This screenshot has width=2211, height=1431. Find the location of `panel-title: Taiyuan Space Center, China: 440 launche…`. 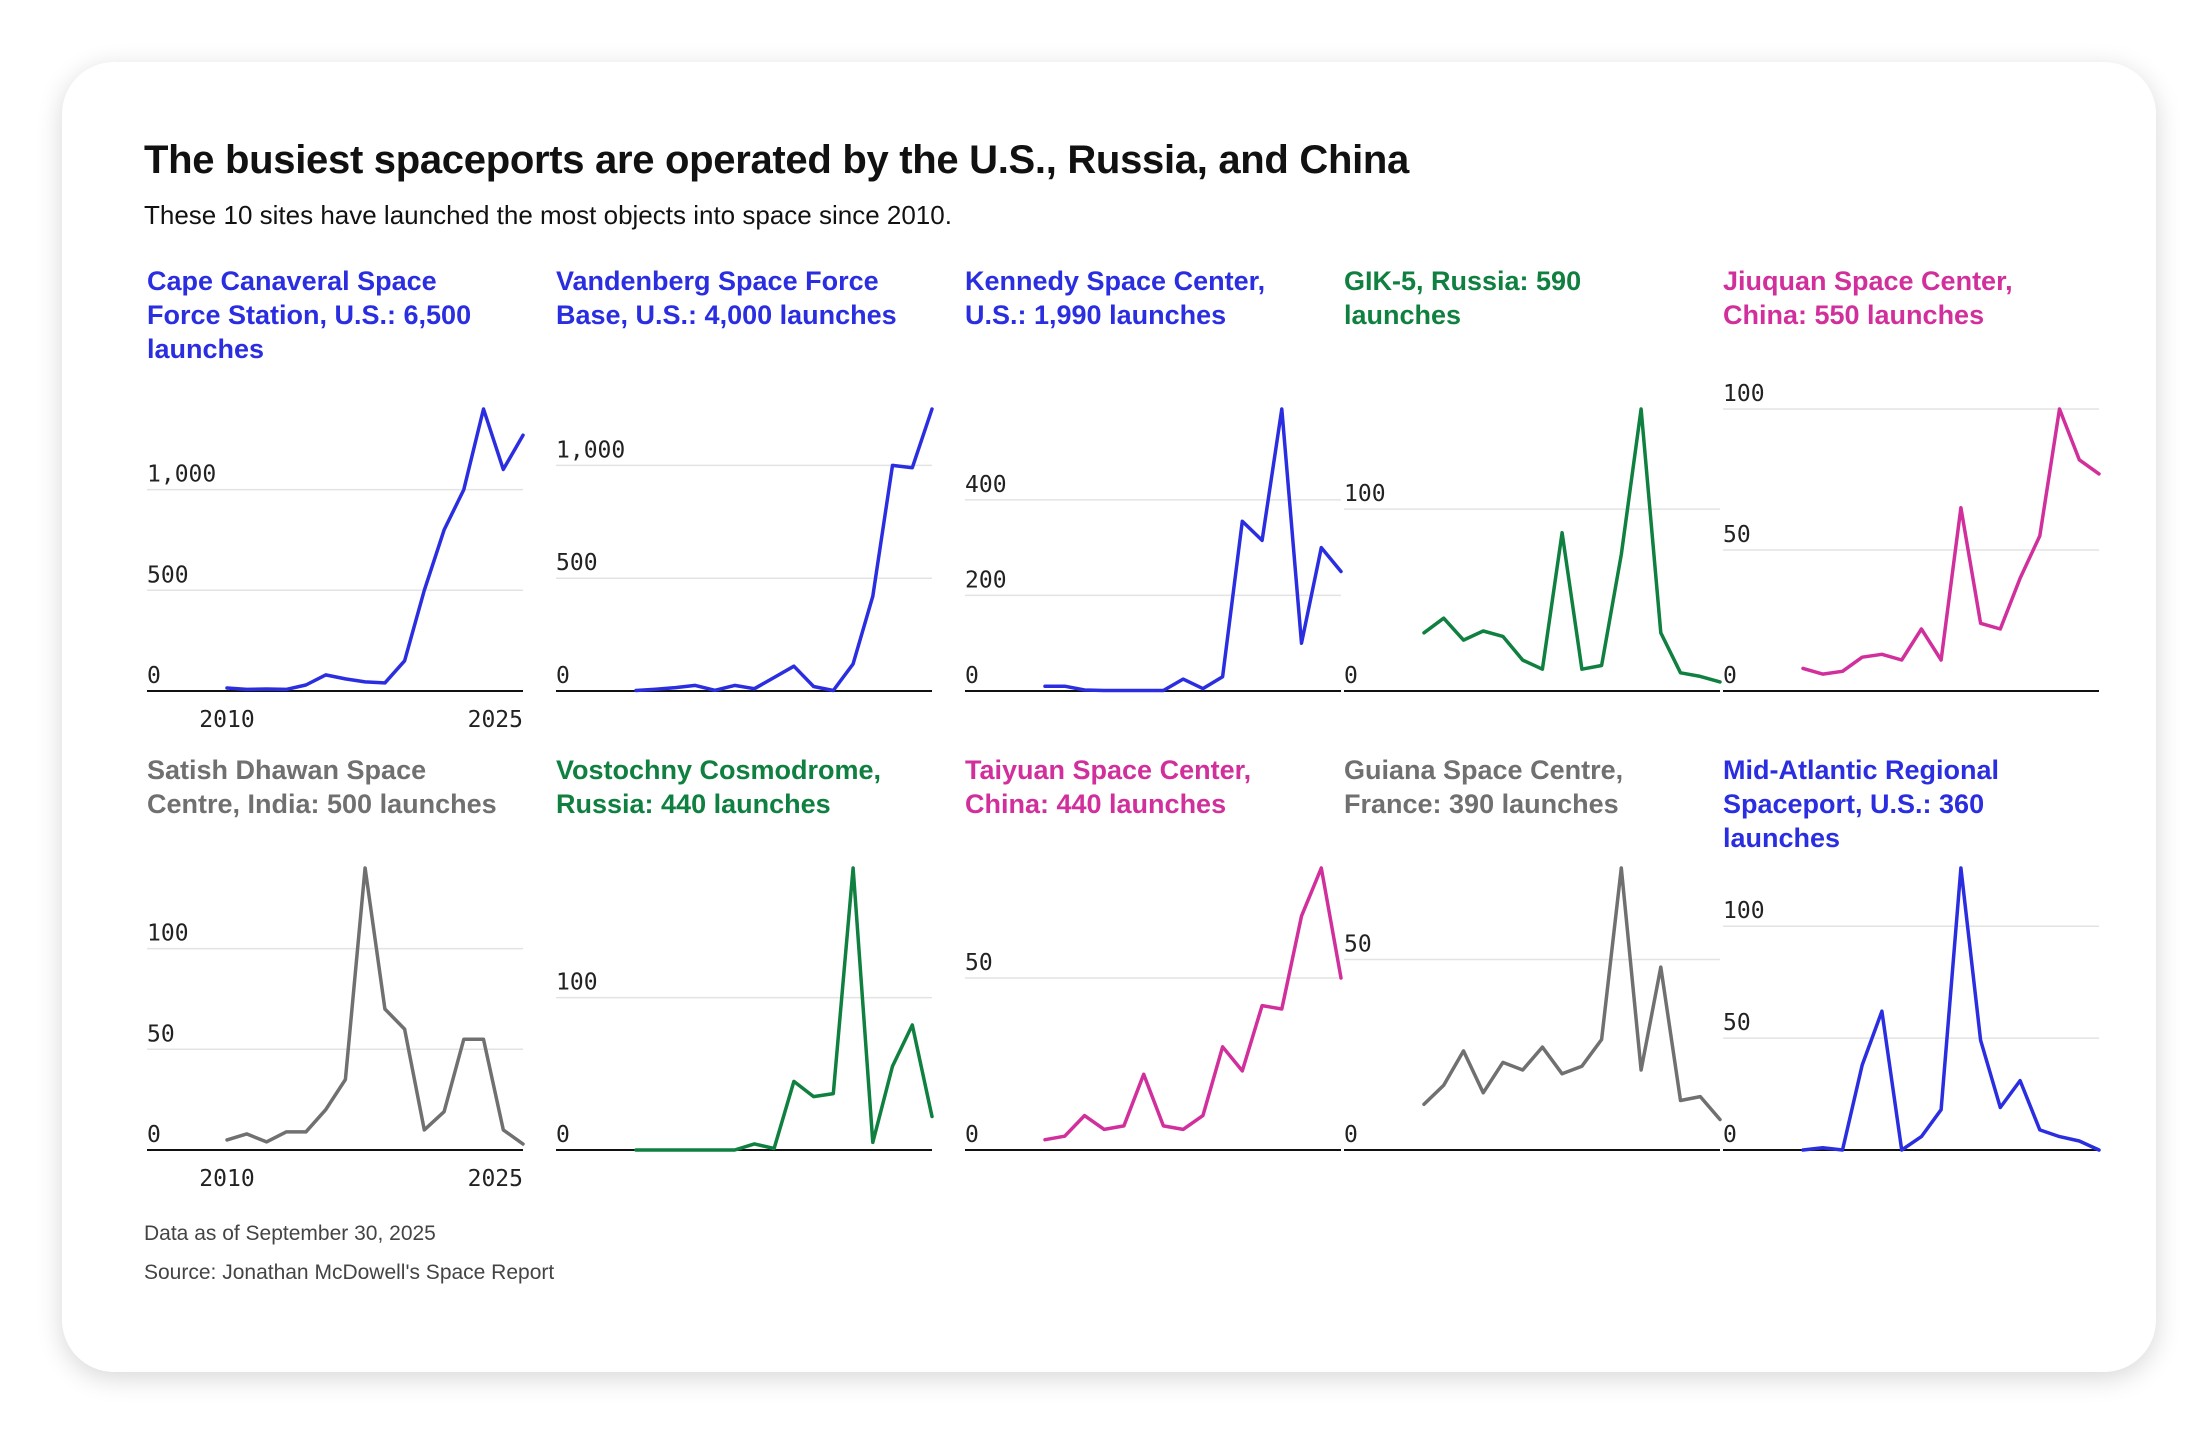

panel-title: Taiyuan Space Center, China: 440 launche… is located at coordinates (1108, 787).